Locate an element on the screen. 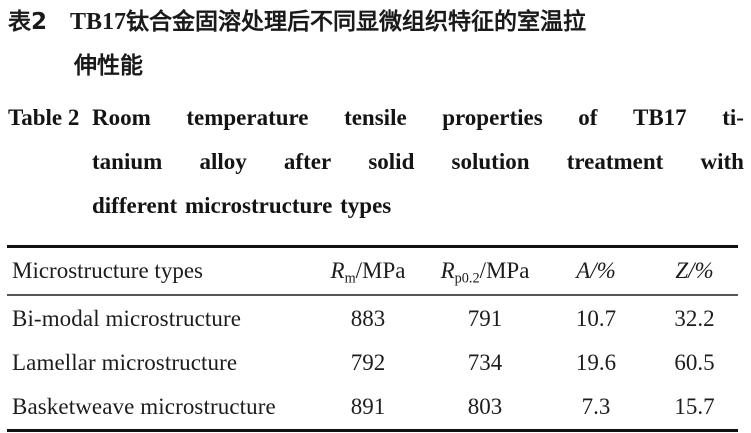 The height and width of the screenshot is (433, 751). row-label-bimodal: Bi-modal microstructure is located at coordinates (127, 318).